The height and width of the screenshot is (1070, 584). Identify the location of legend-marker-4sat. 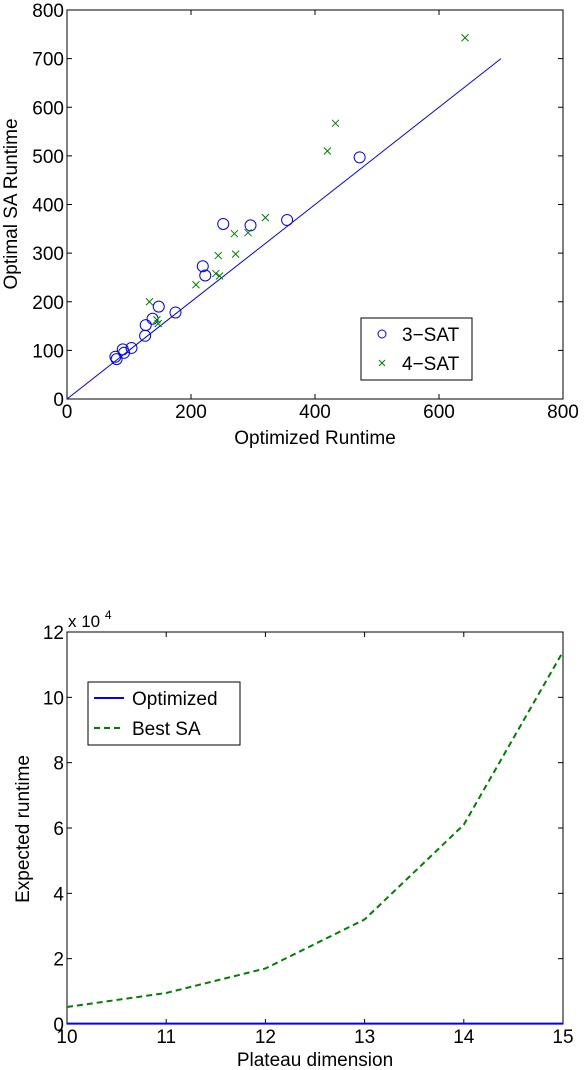
(382, 363).